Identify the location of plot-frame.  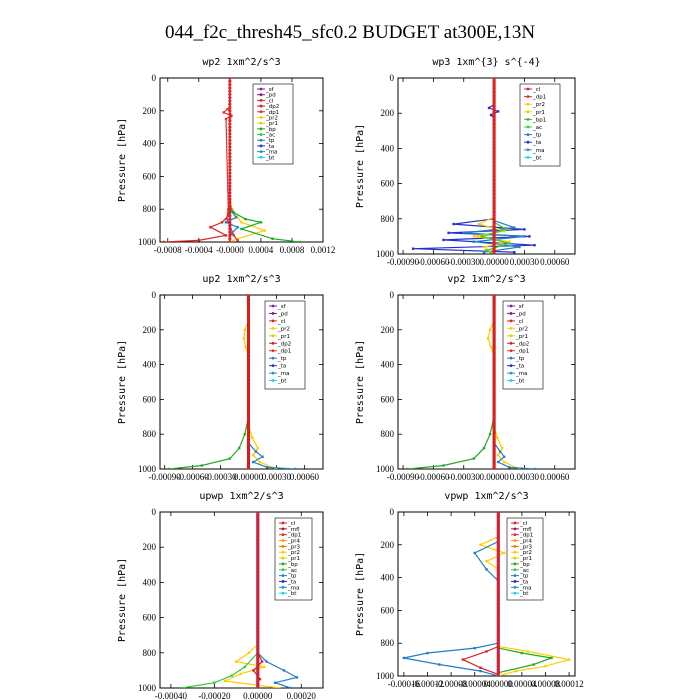
(486, 382).